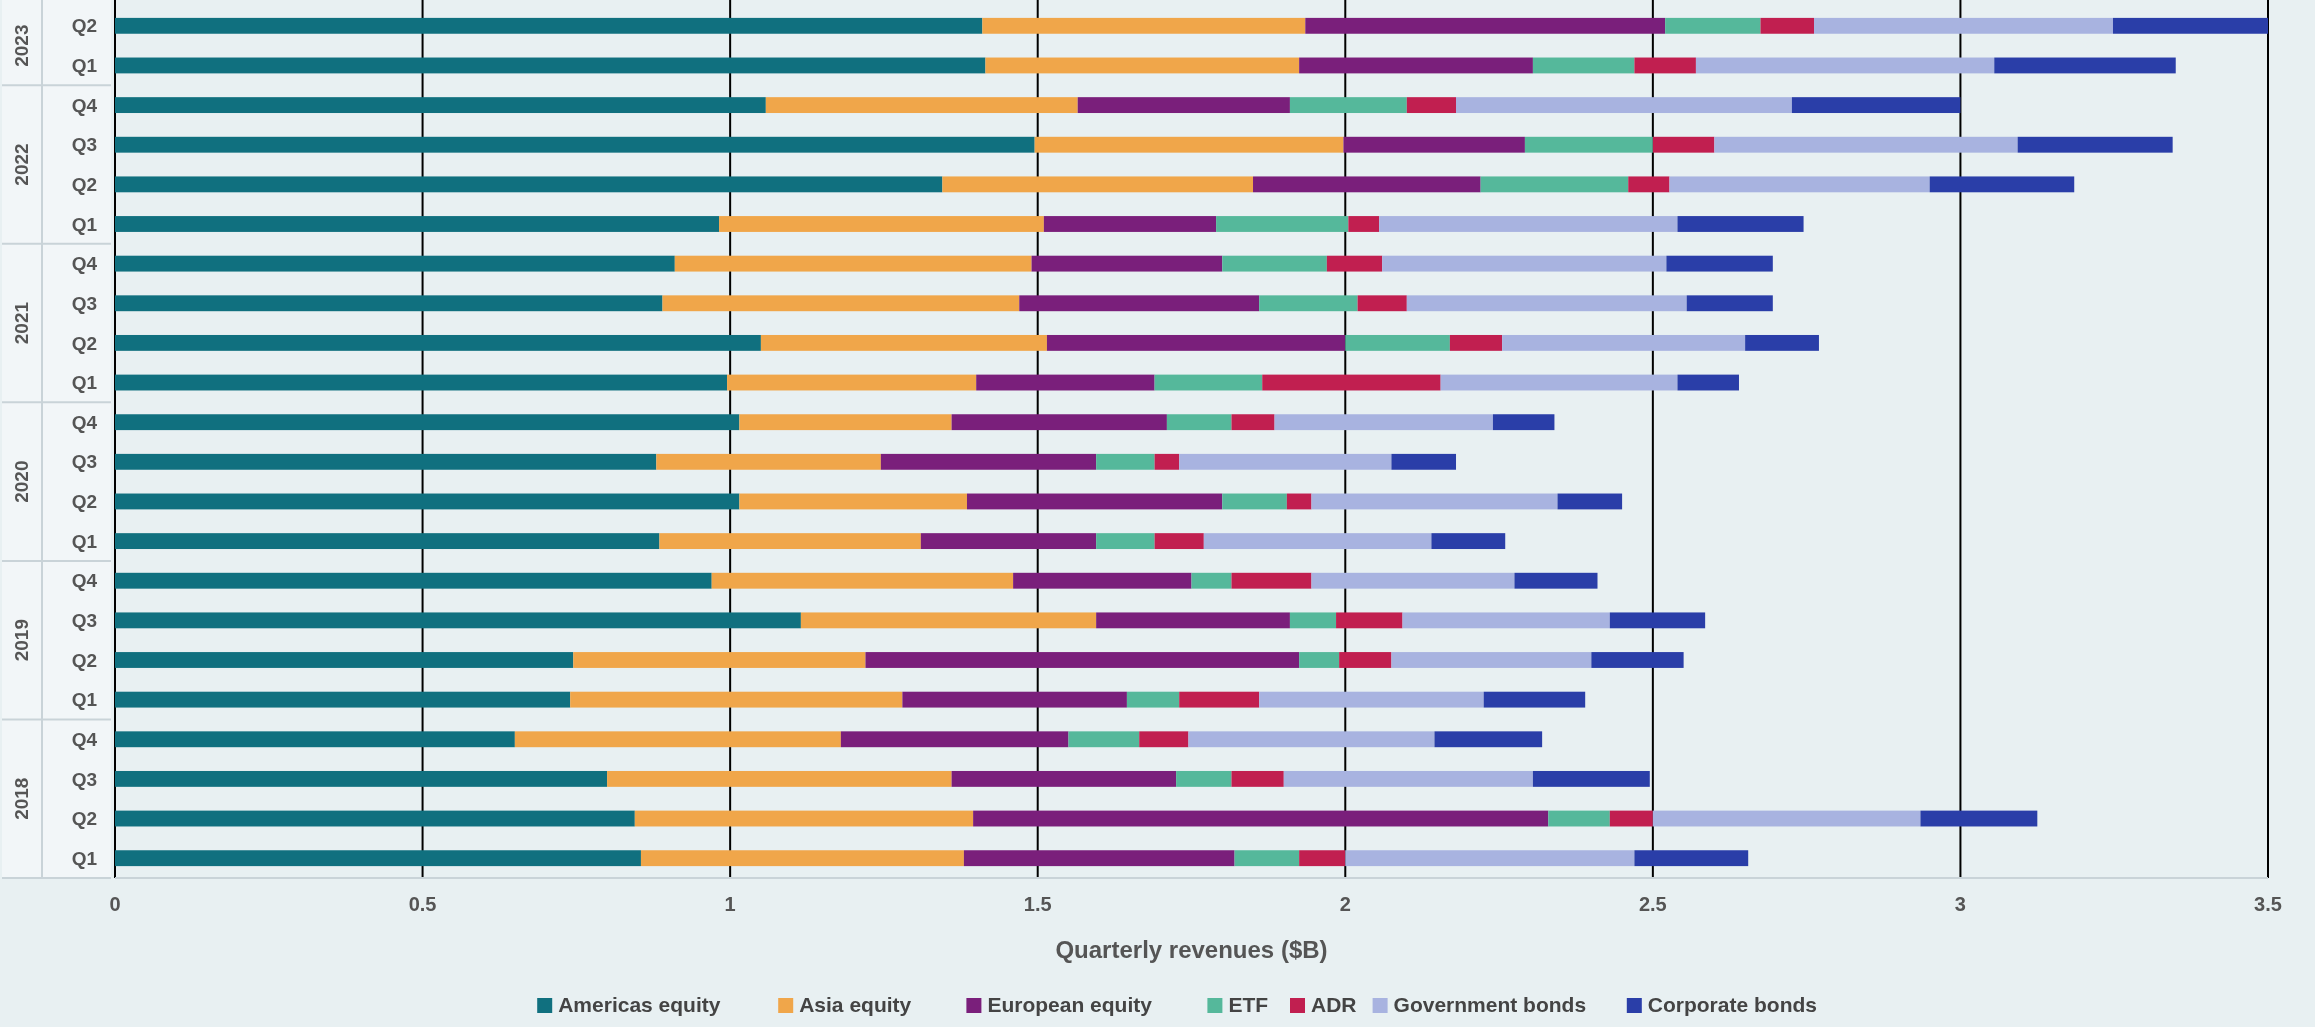  What do you see at coordinates (21, 481) in the screenshot?
I see `text: 2020` at bounding box center [21, 481].